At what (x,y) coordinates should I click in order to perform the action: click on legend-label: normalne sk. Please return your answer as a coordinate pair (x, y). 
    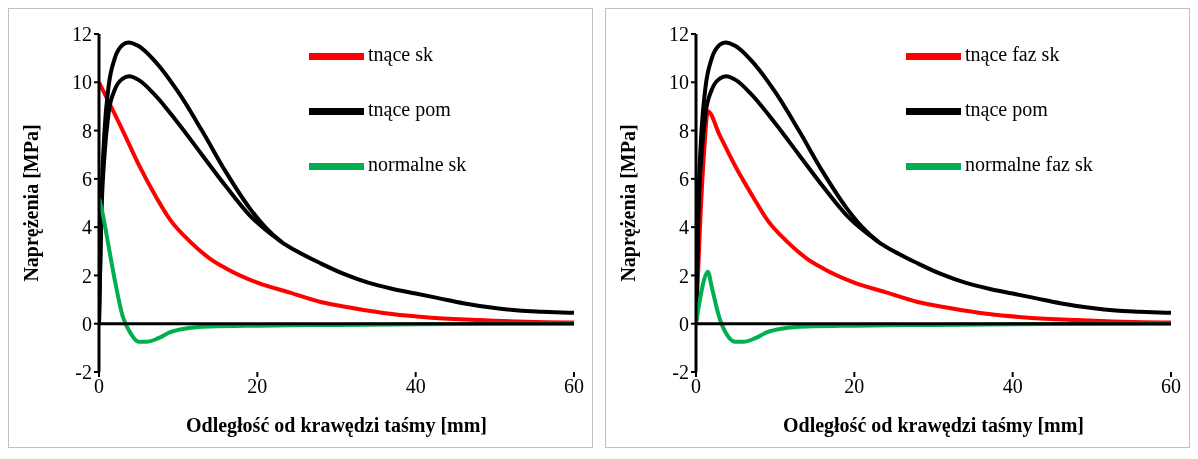
    Looking at the image, I should click on (417, 164).